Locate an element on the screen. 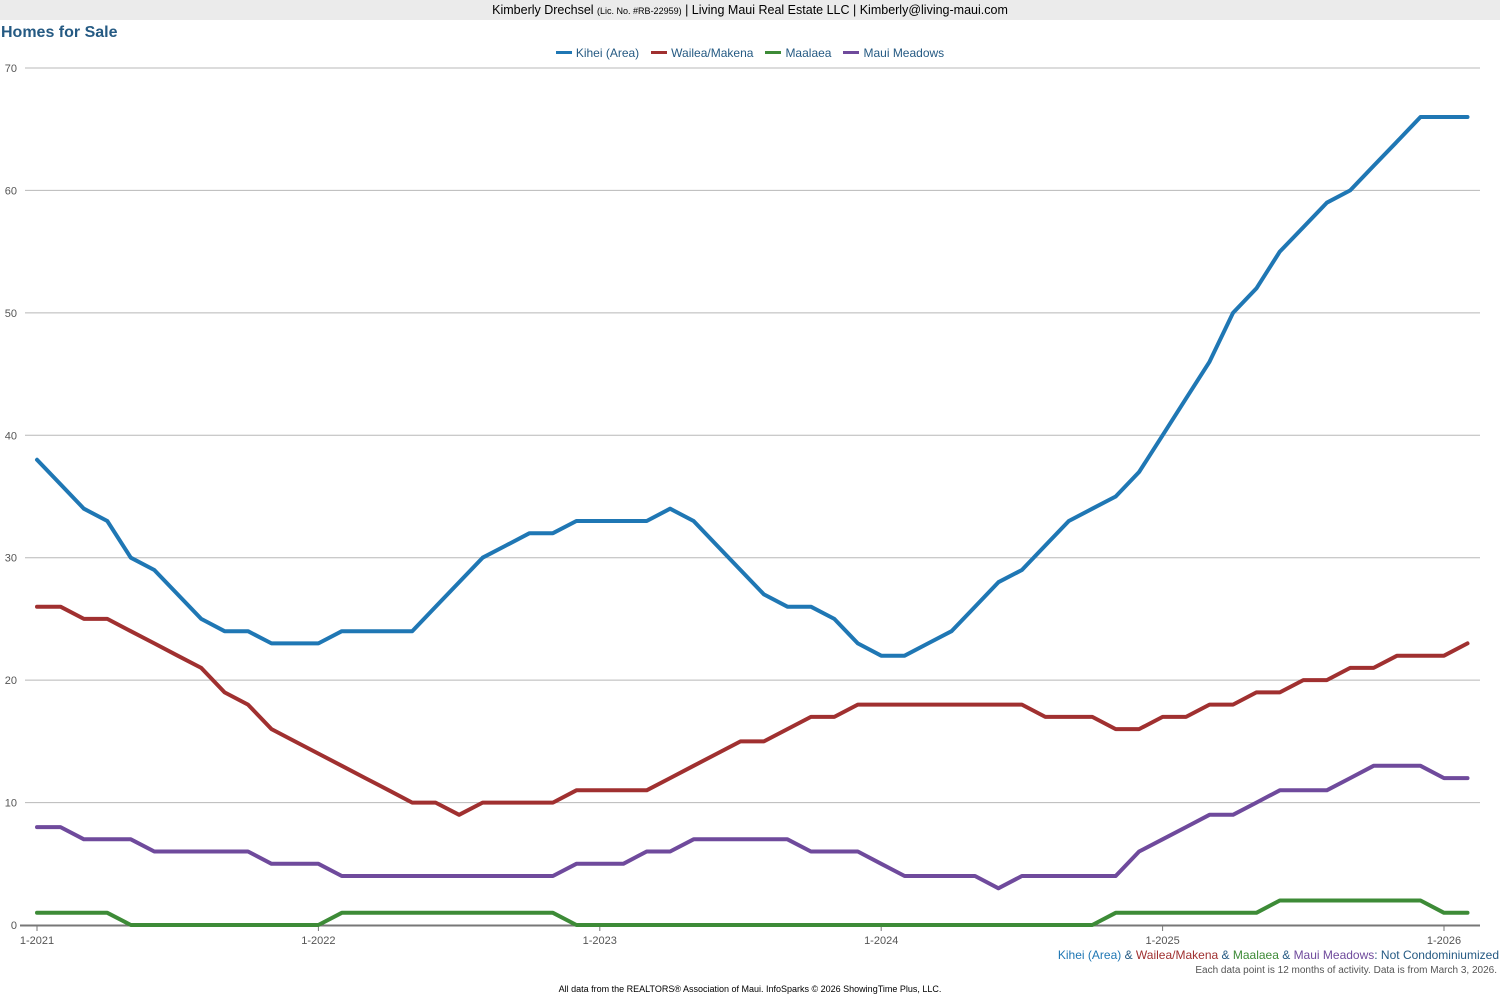  y-tick-label: 50 is located at coordinates (11, 314).